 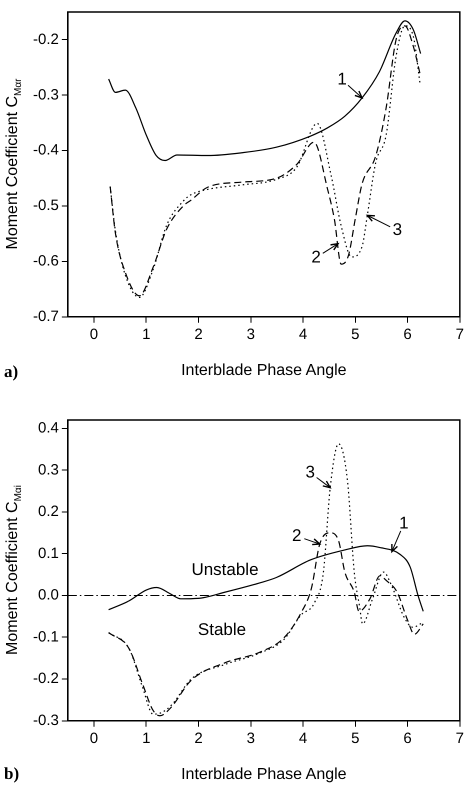 I want to click on text: a), so click(x=11, y=372).